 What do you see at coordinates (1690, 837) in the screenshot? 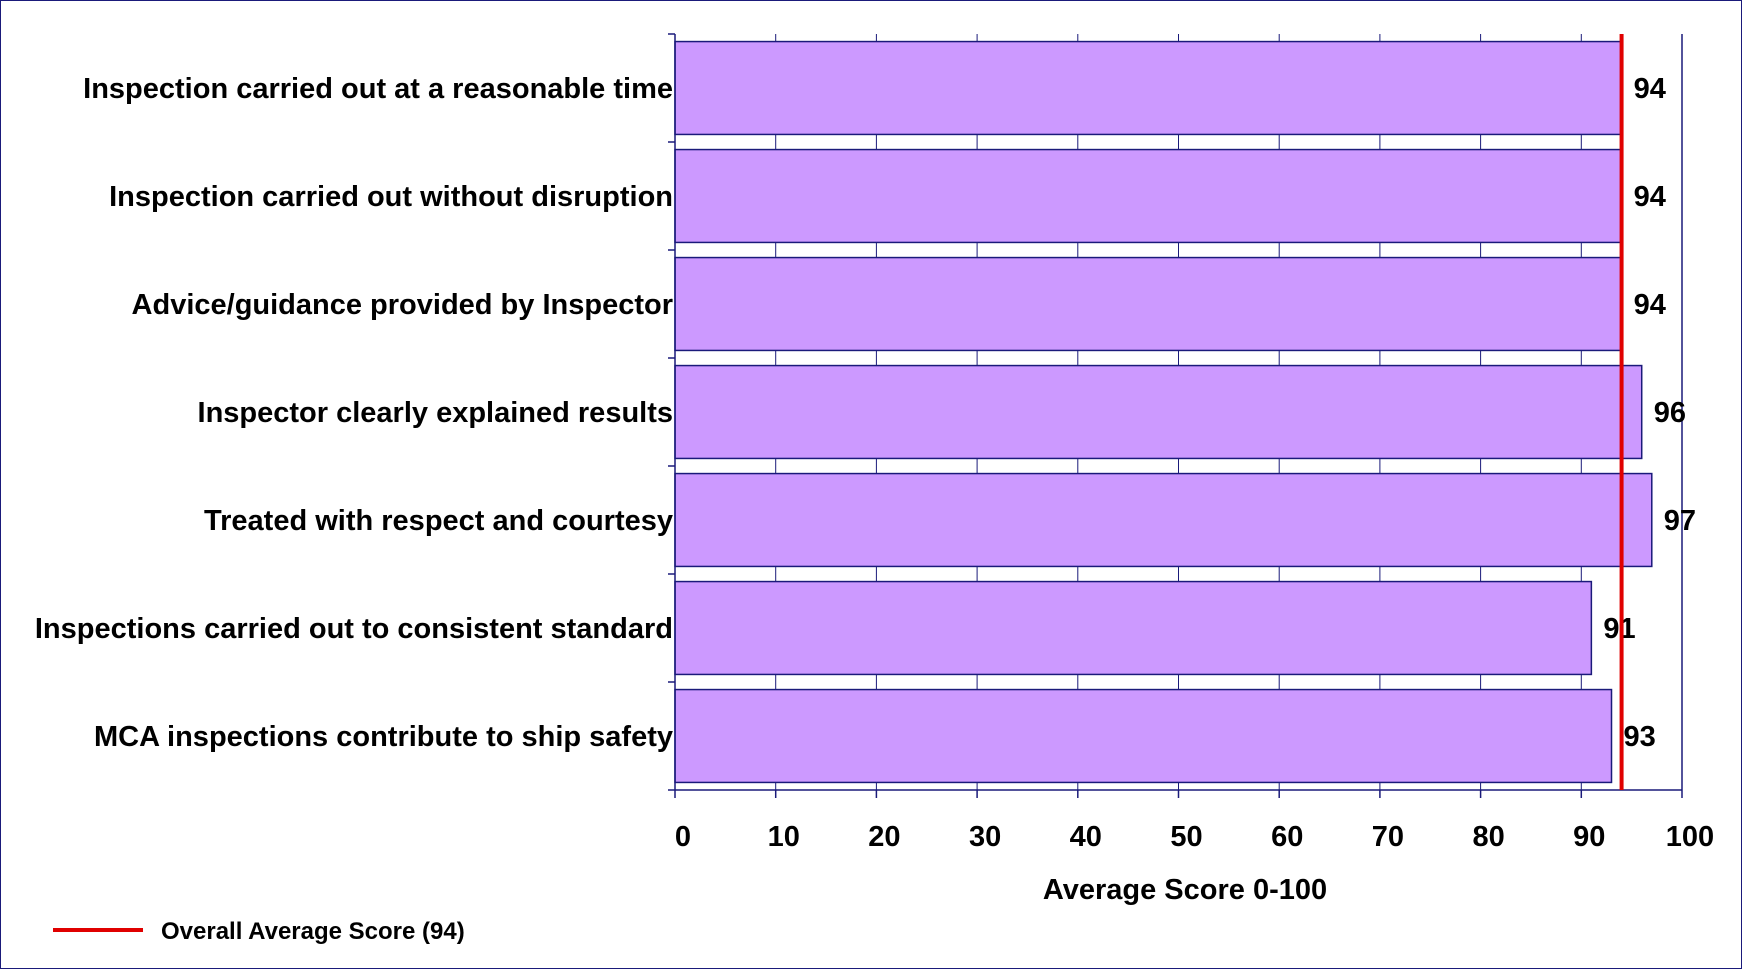
I see `x-tick-label: 100` at bounding box center [1690, 837].